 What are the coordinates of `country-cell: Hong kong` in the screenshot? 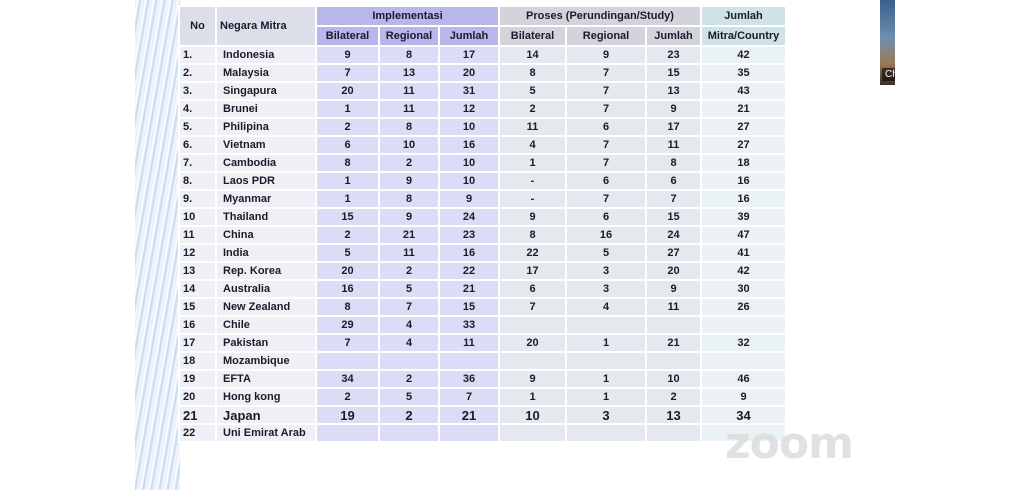 It's located at (266, 397).